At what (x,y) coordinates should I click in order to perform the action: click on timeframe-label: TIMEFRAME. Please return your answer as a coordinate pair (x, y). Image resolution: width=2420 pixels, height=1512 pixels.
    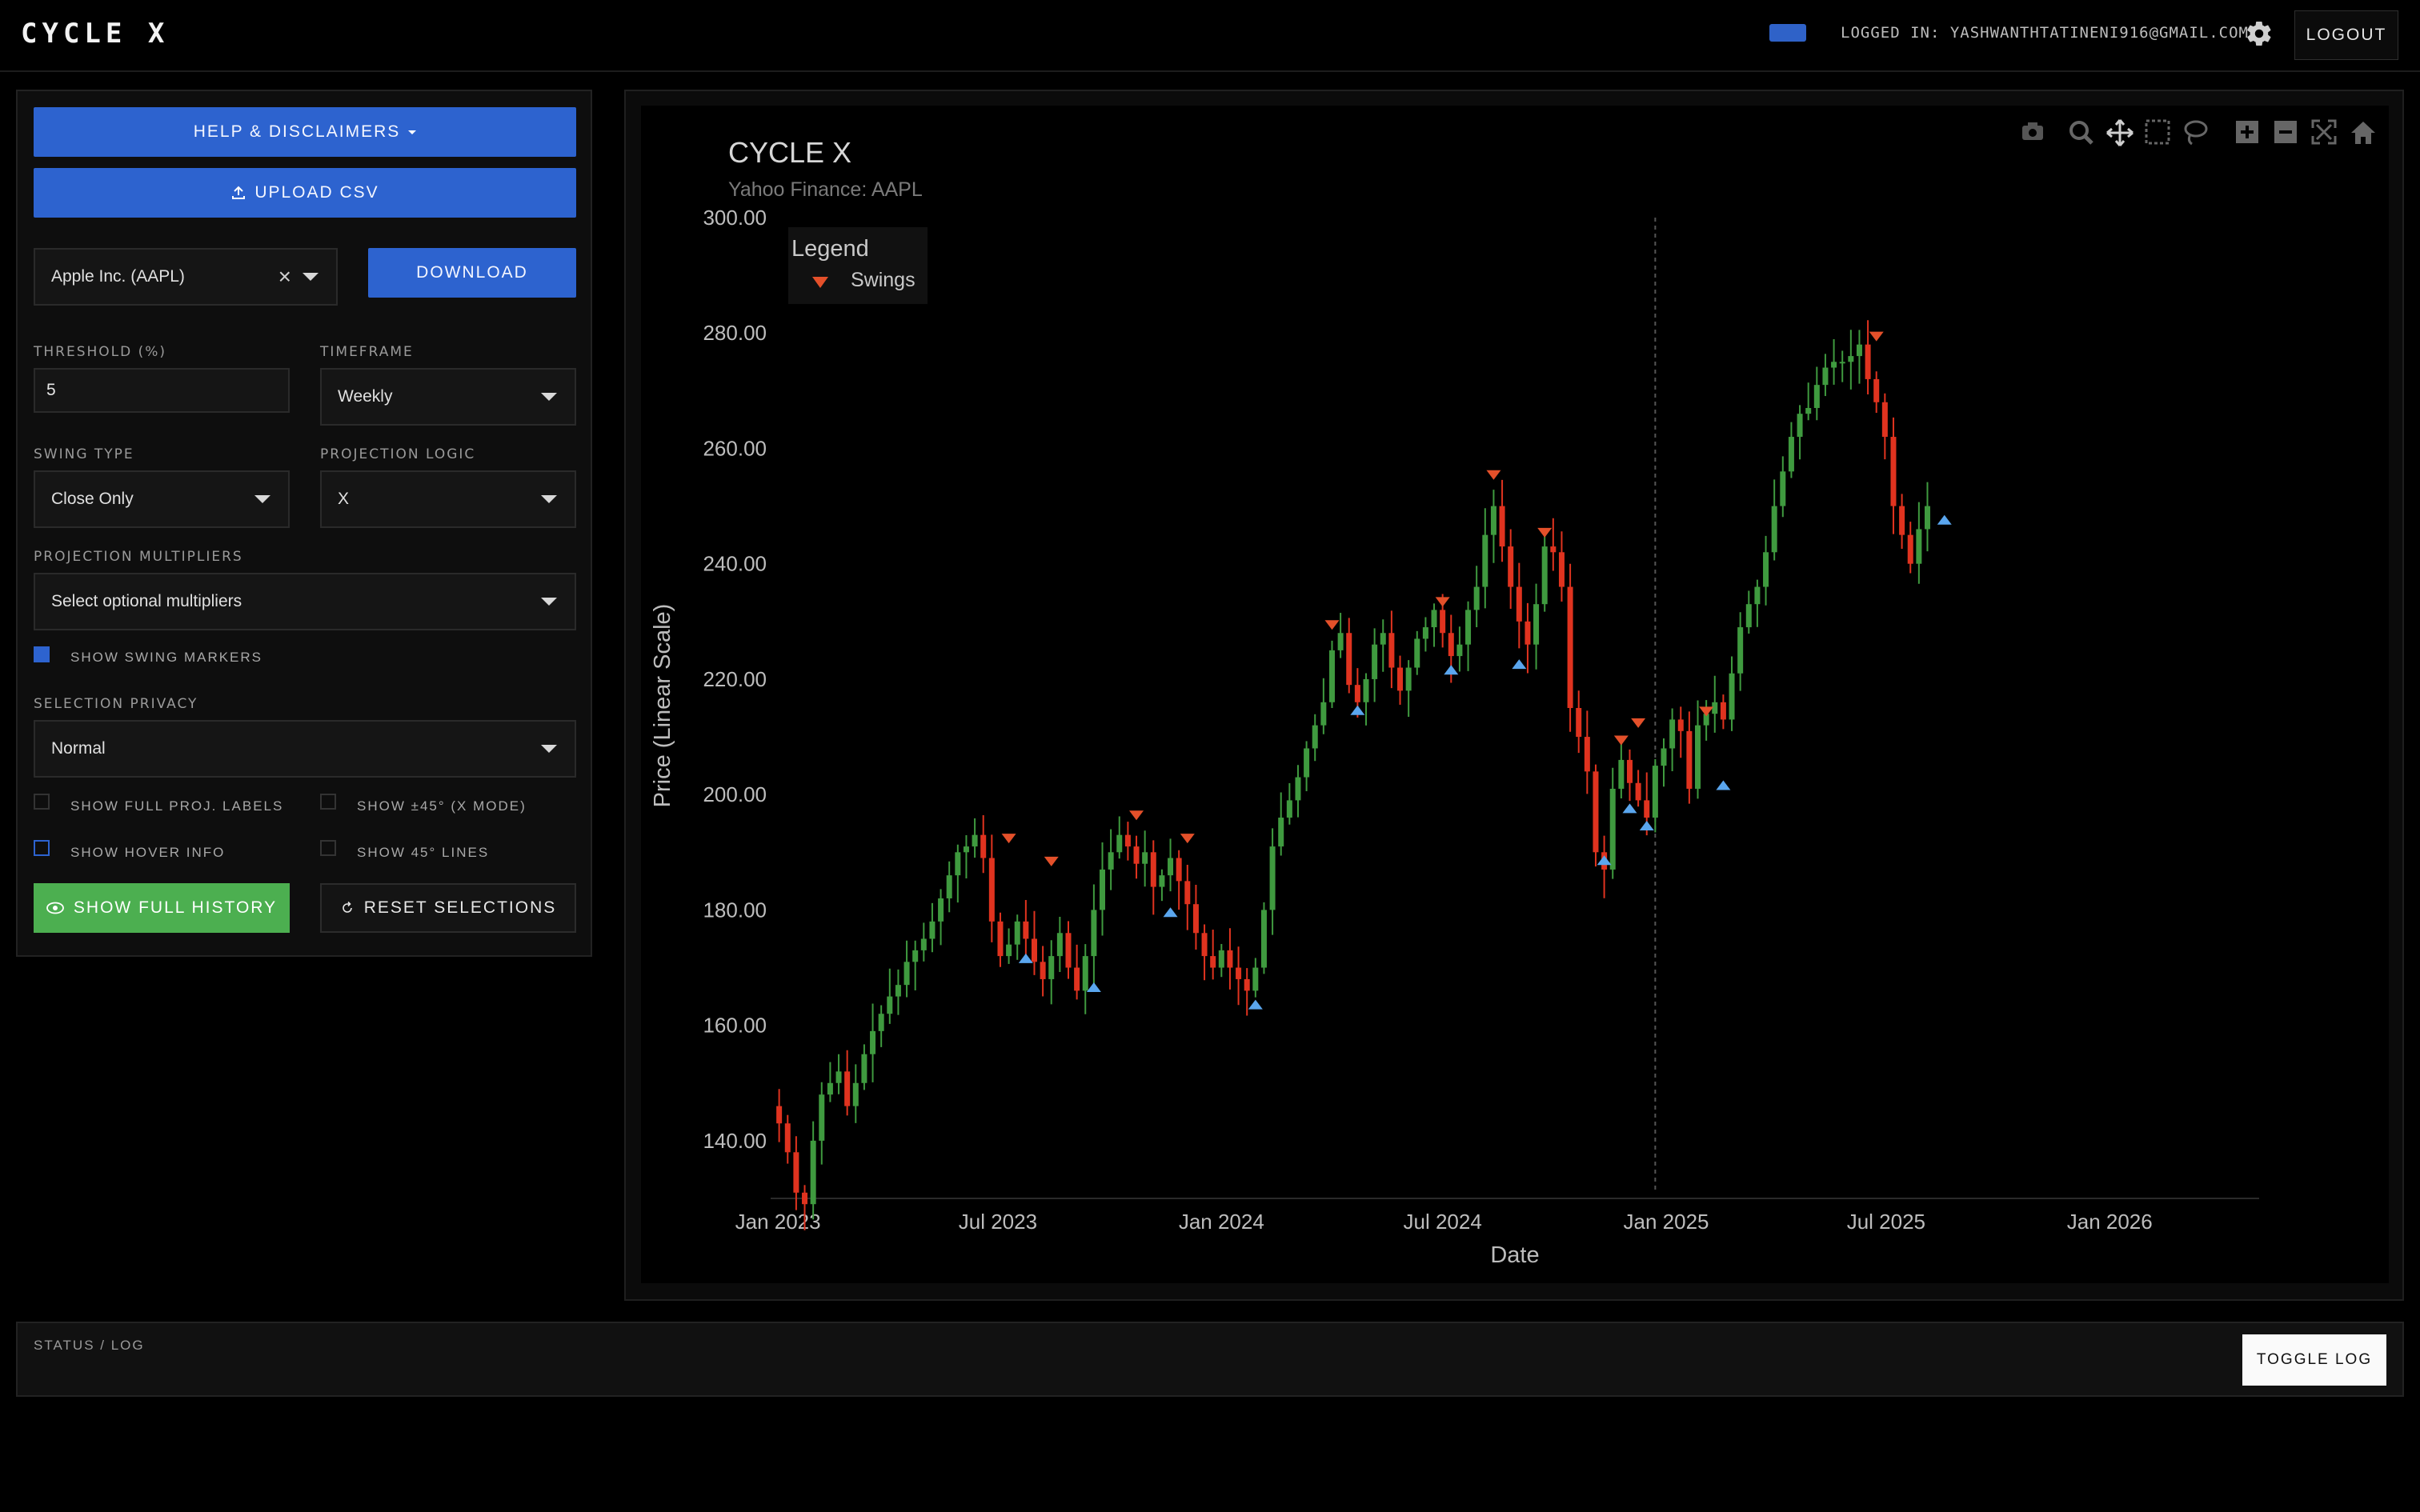
    Looking at the image, I should click on (367, 352).